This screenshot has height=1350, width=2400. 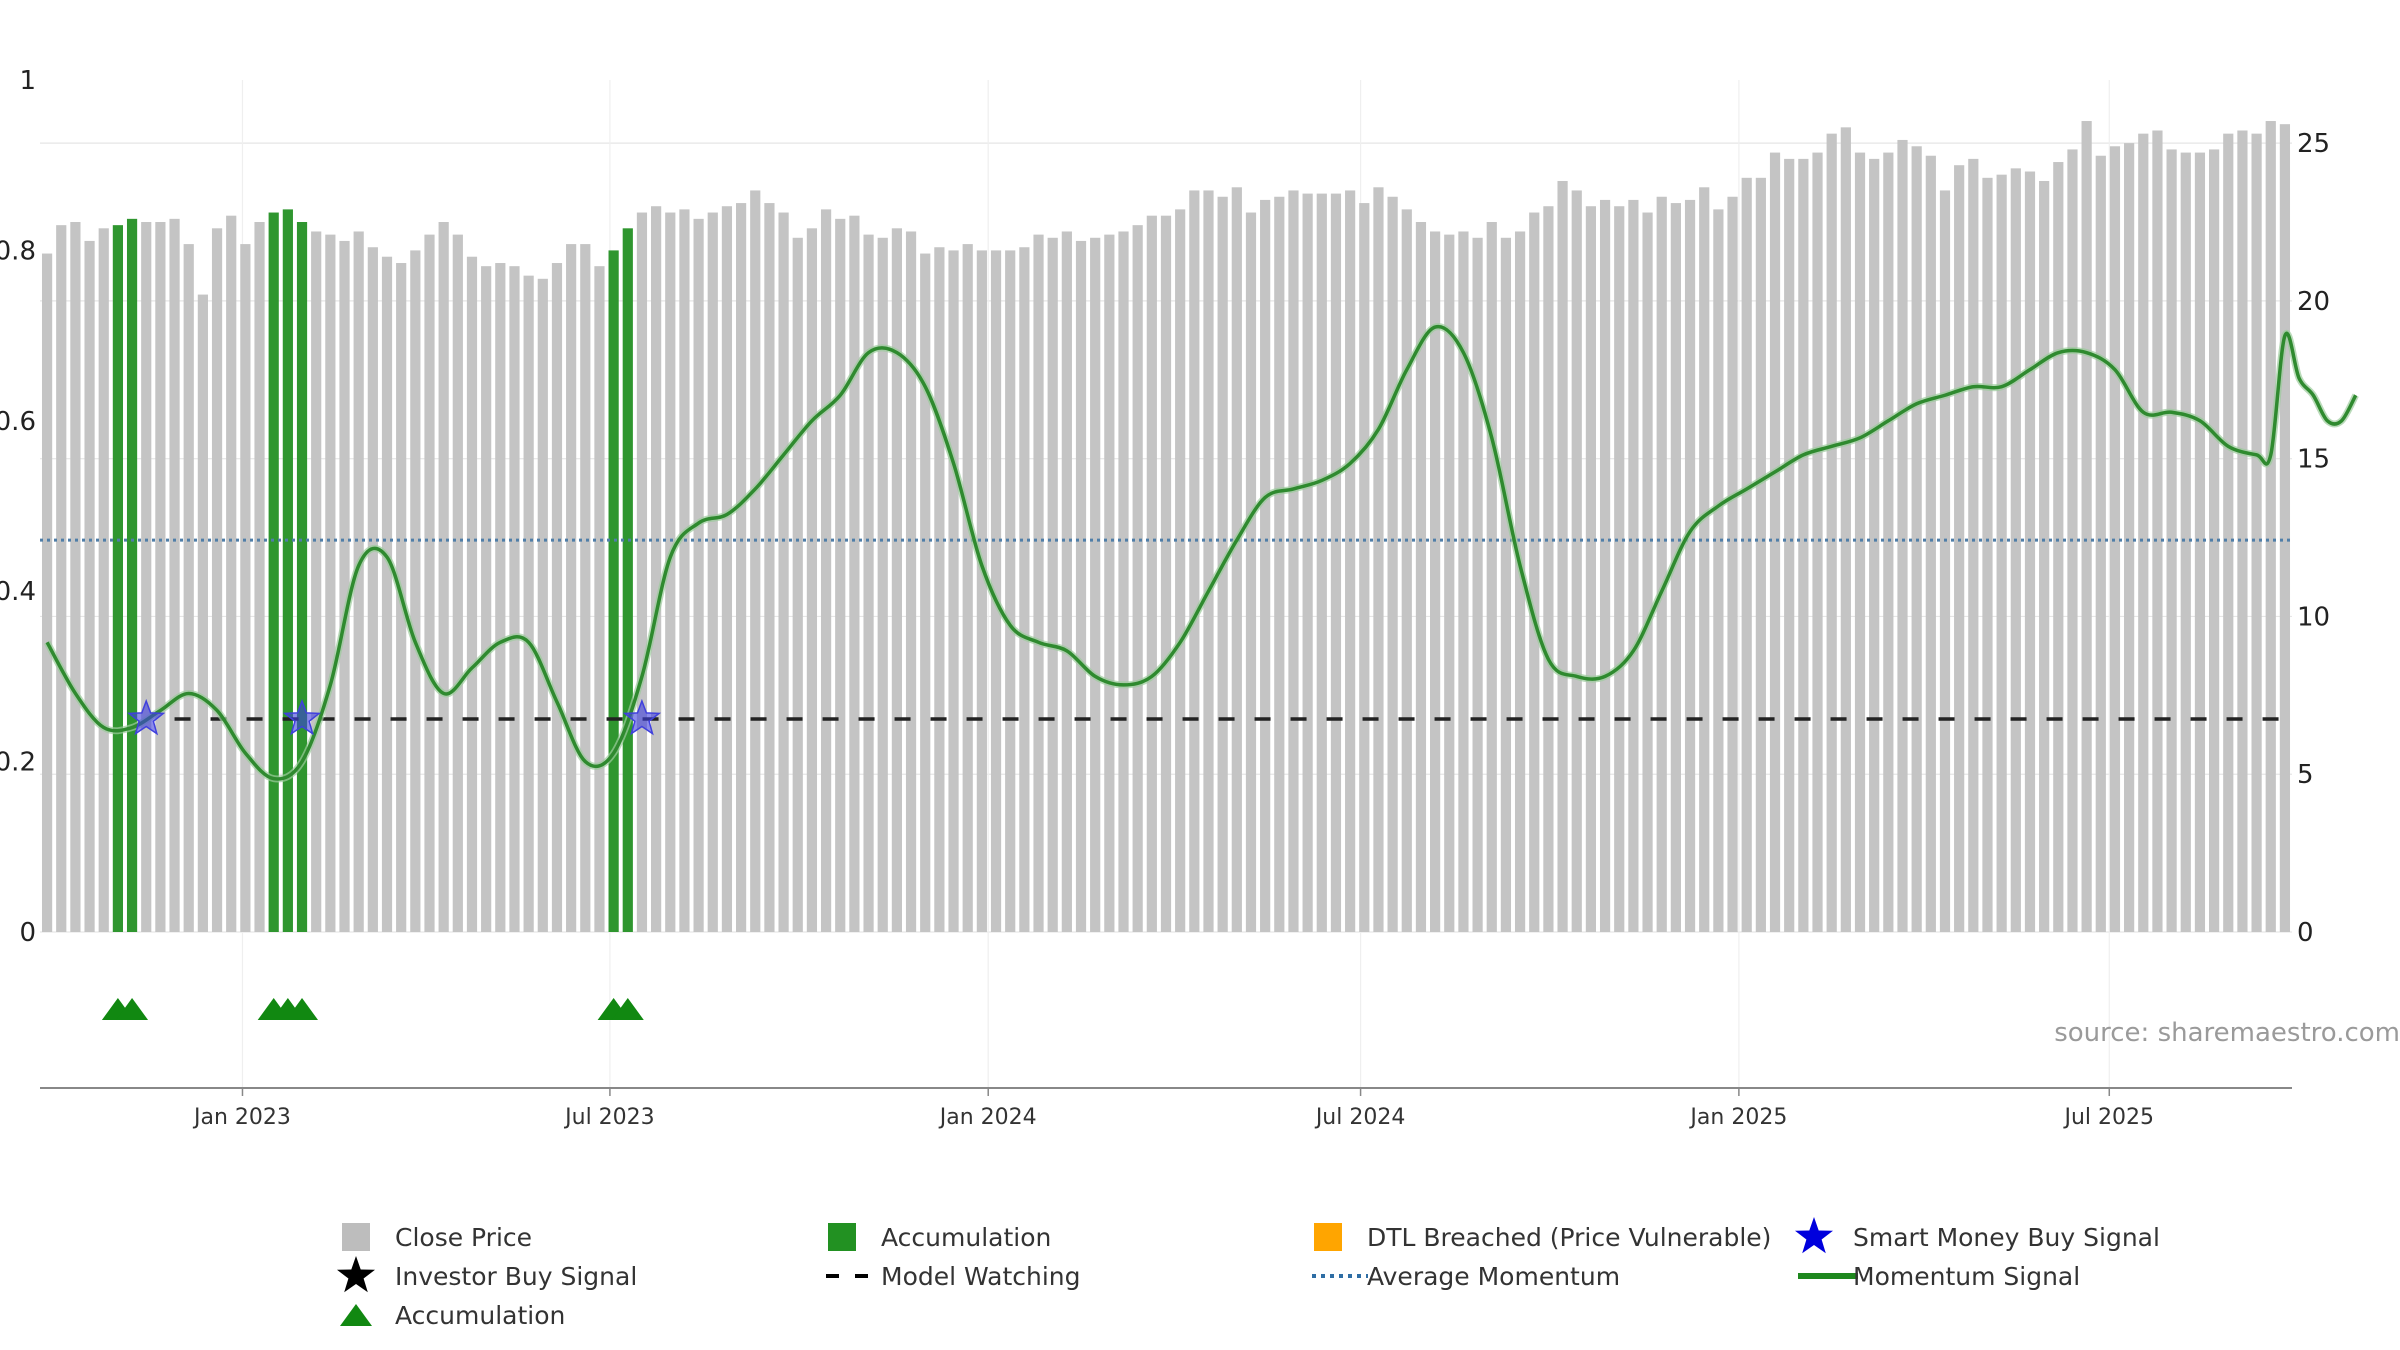 What do you see at coordinates (27, 81) in the screenshot?
I see `left-axis-tick-label: 1` at bounding box center [27, 81].